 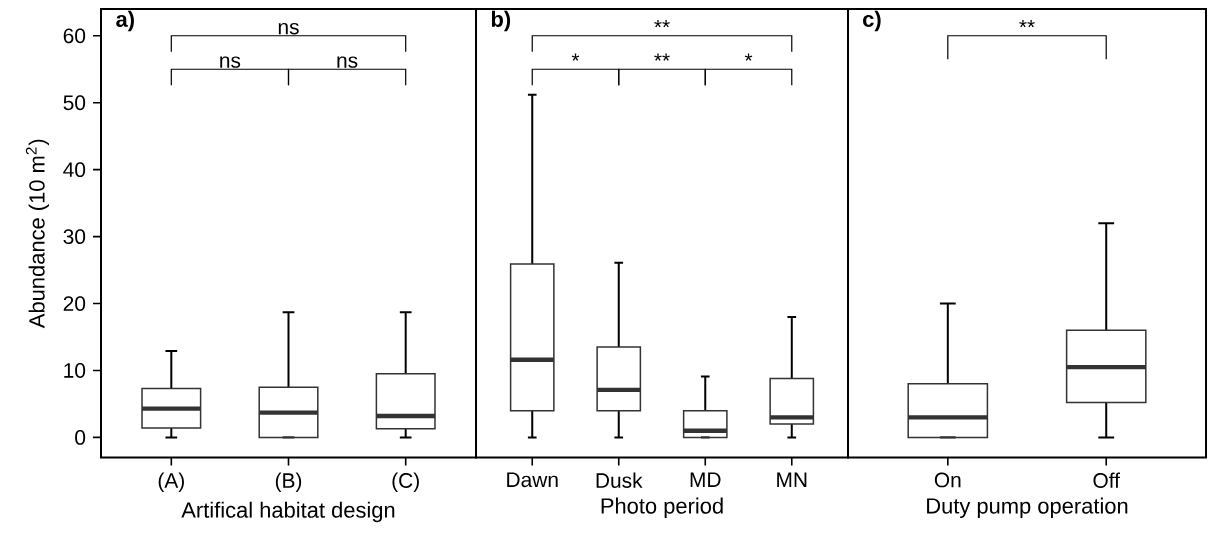 What do you see at coordinates (1027, 507) in the screenshot?
I see `x-axis-title: Duty pump operation` at bounding box center [1027, 507].